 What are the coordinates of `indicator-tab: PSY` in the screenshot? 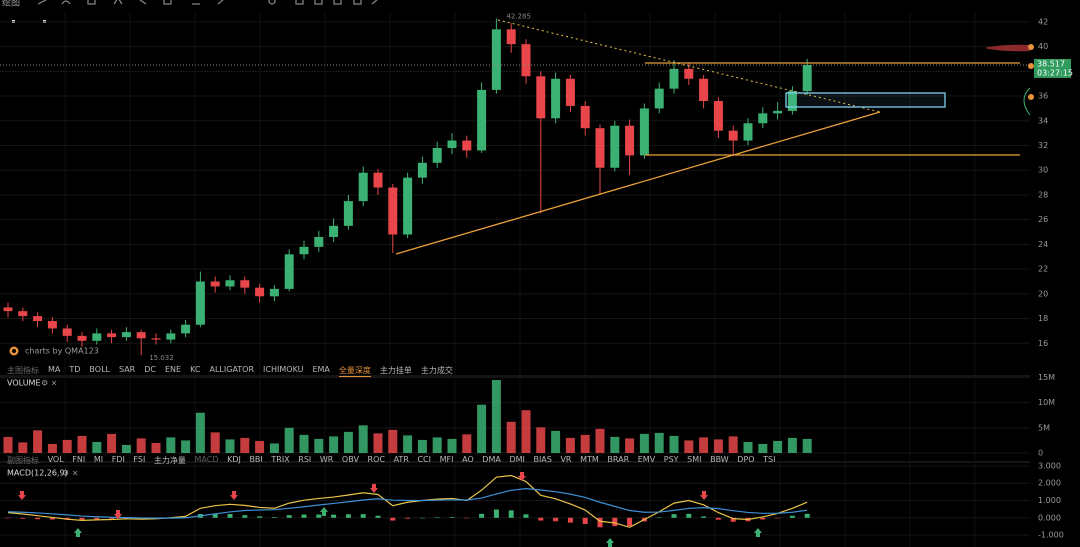 It's located at (671, 459).